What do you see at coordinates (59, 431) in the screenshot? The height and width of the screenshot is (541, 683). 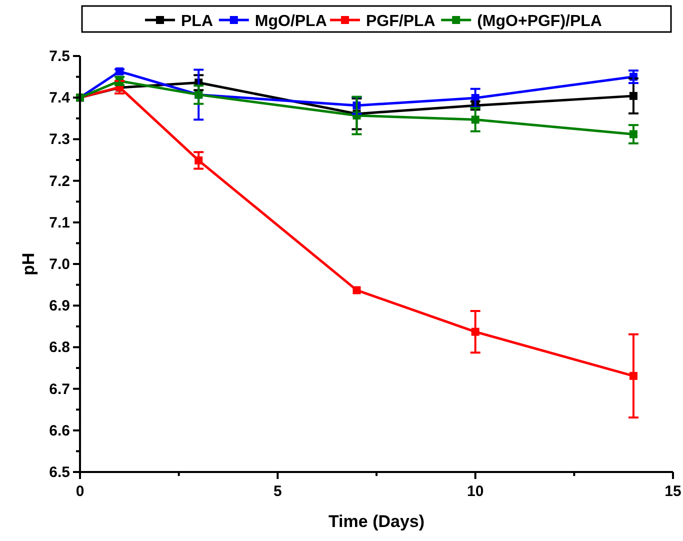 I see `y-tick-label: 6.6` at bounding box center [59, 431].